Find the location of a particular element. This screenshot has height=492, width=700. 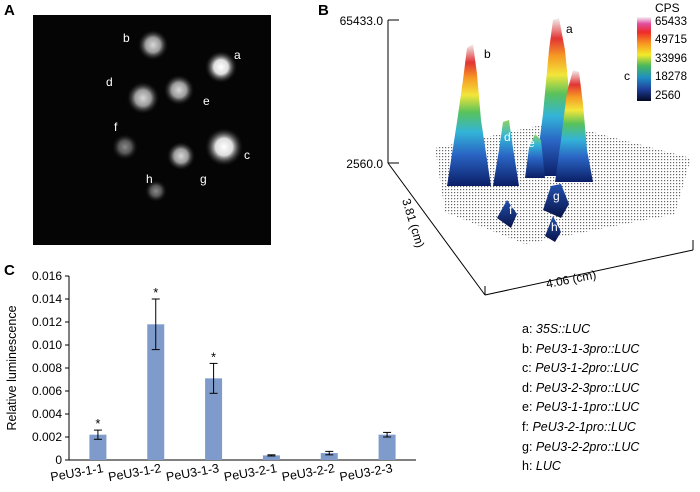

spot-label-b: b is located at coordinates (126, 38).